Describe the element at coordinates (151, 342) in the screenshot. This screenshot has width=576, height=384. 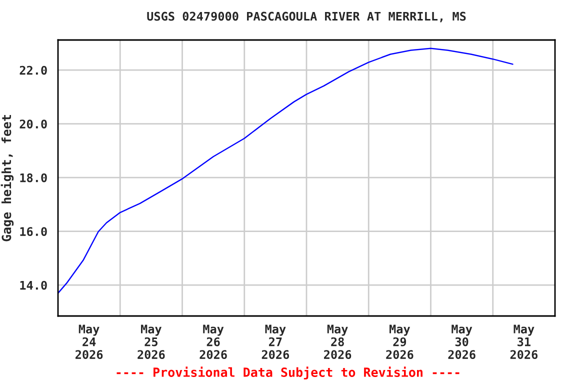
I see `x-tick-label: May 25 2026` at that location.